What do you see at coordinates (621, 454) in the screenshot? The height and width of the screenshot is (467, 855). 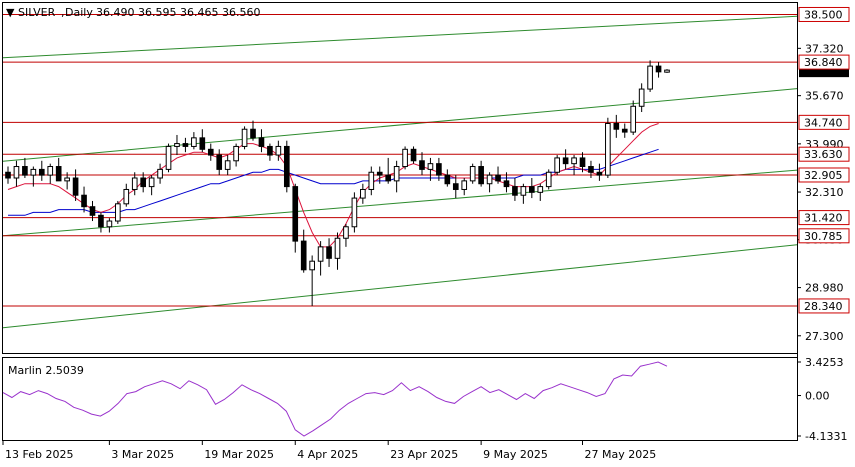 I see `date-tick-label: 27 May 2025` at bounding box center [621, 454].